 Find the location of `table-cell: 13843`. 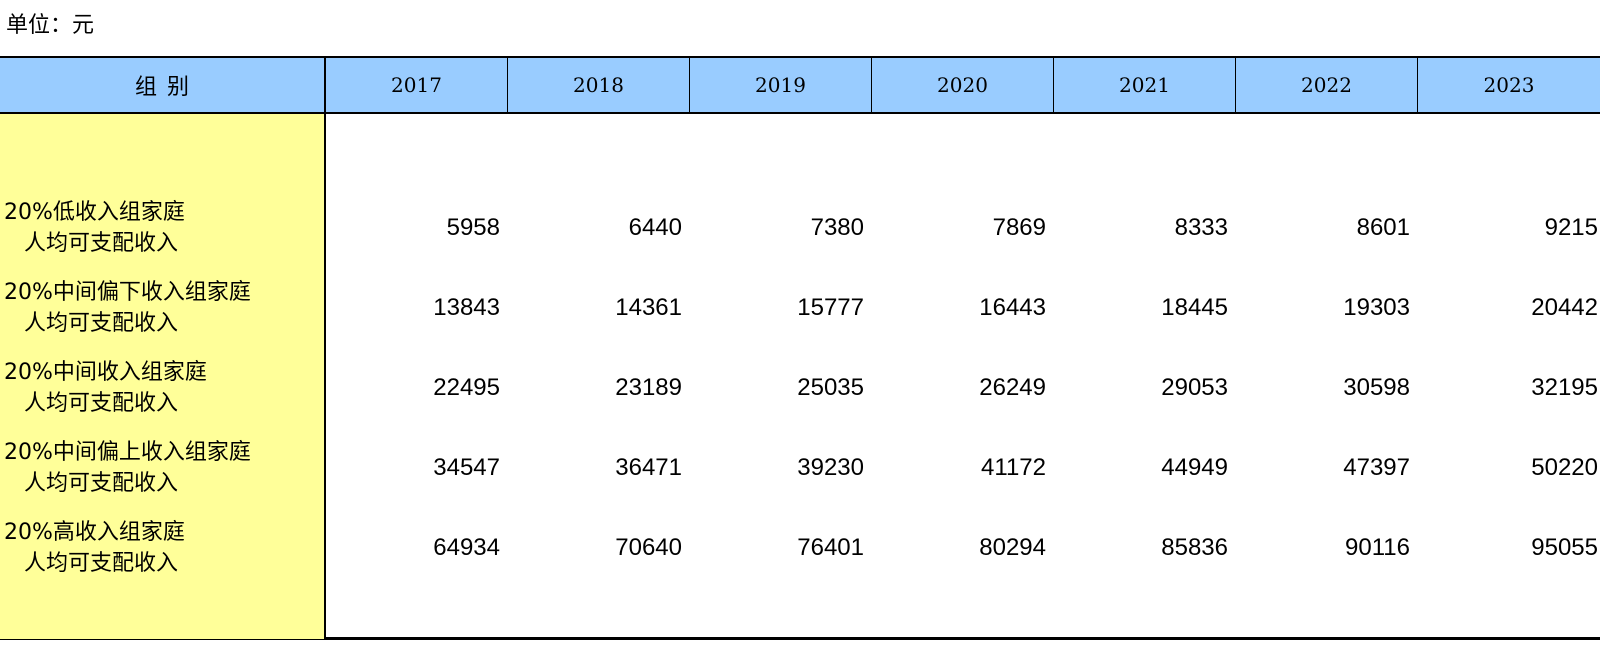

table-cell: 13843 is located at coordinates (466, 307).